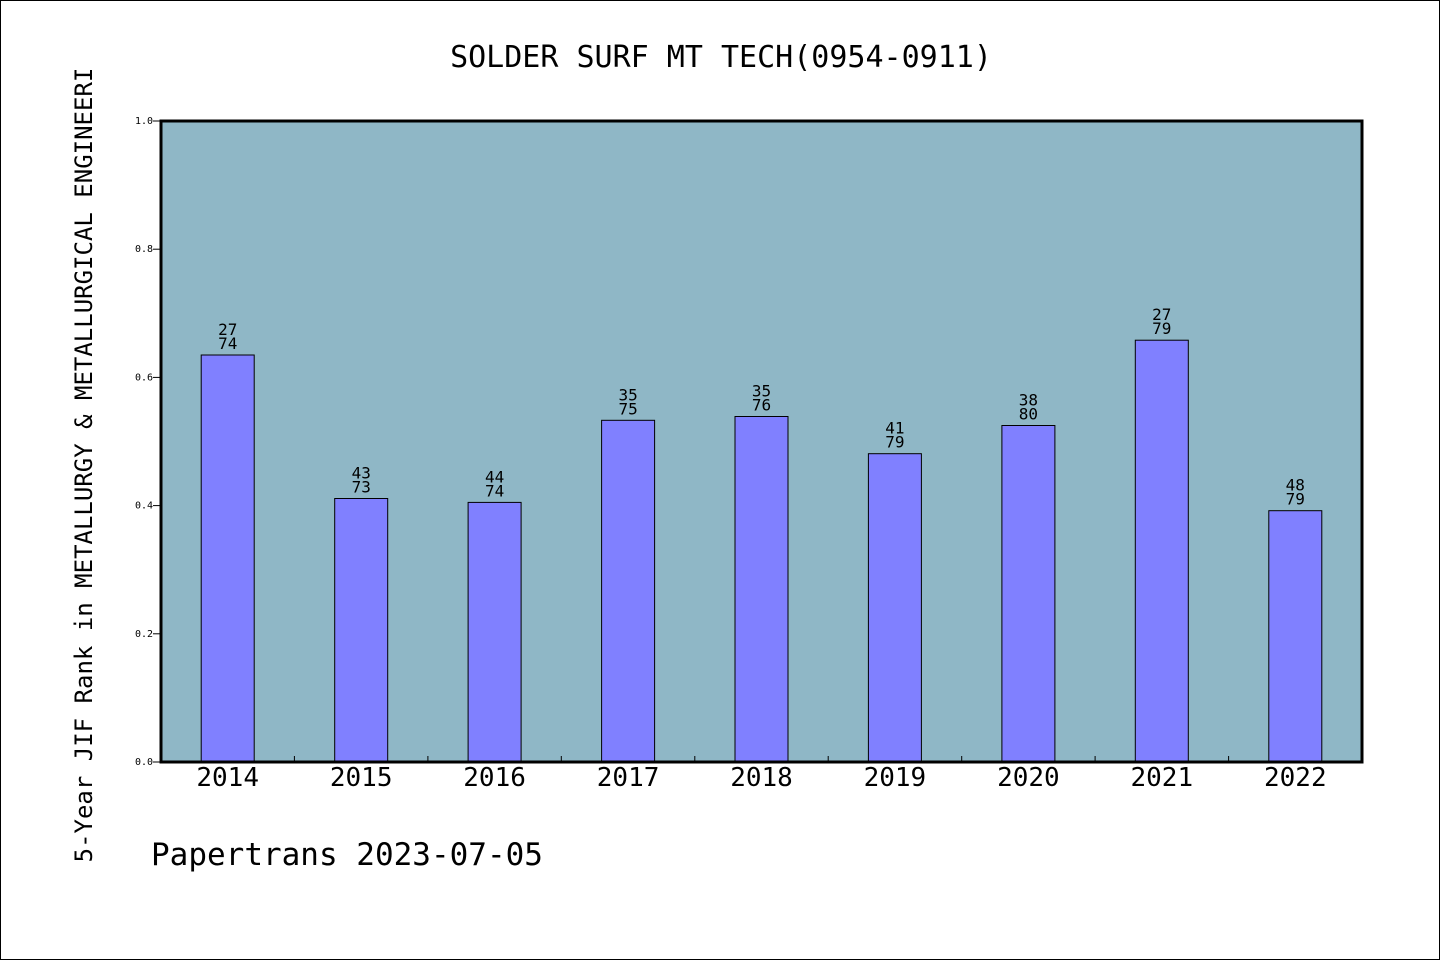 The image size is (1440, 961). I want to click on x-tick-label-2019: 2019, so click(895, 778).